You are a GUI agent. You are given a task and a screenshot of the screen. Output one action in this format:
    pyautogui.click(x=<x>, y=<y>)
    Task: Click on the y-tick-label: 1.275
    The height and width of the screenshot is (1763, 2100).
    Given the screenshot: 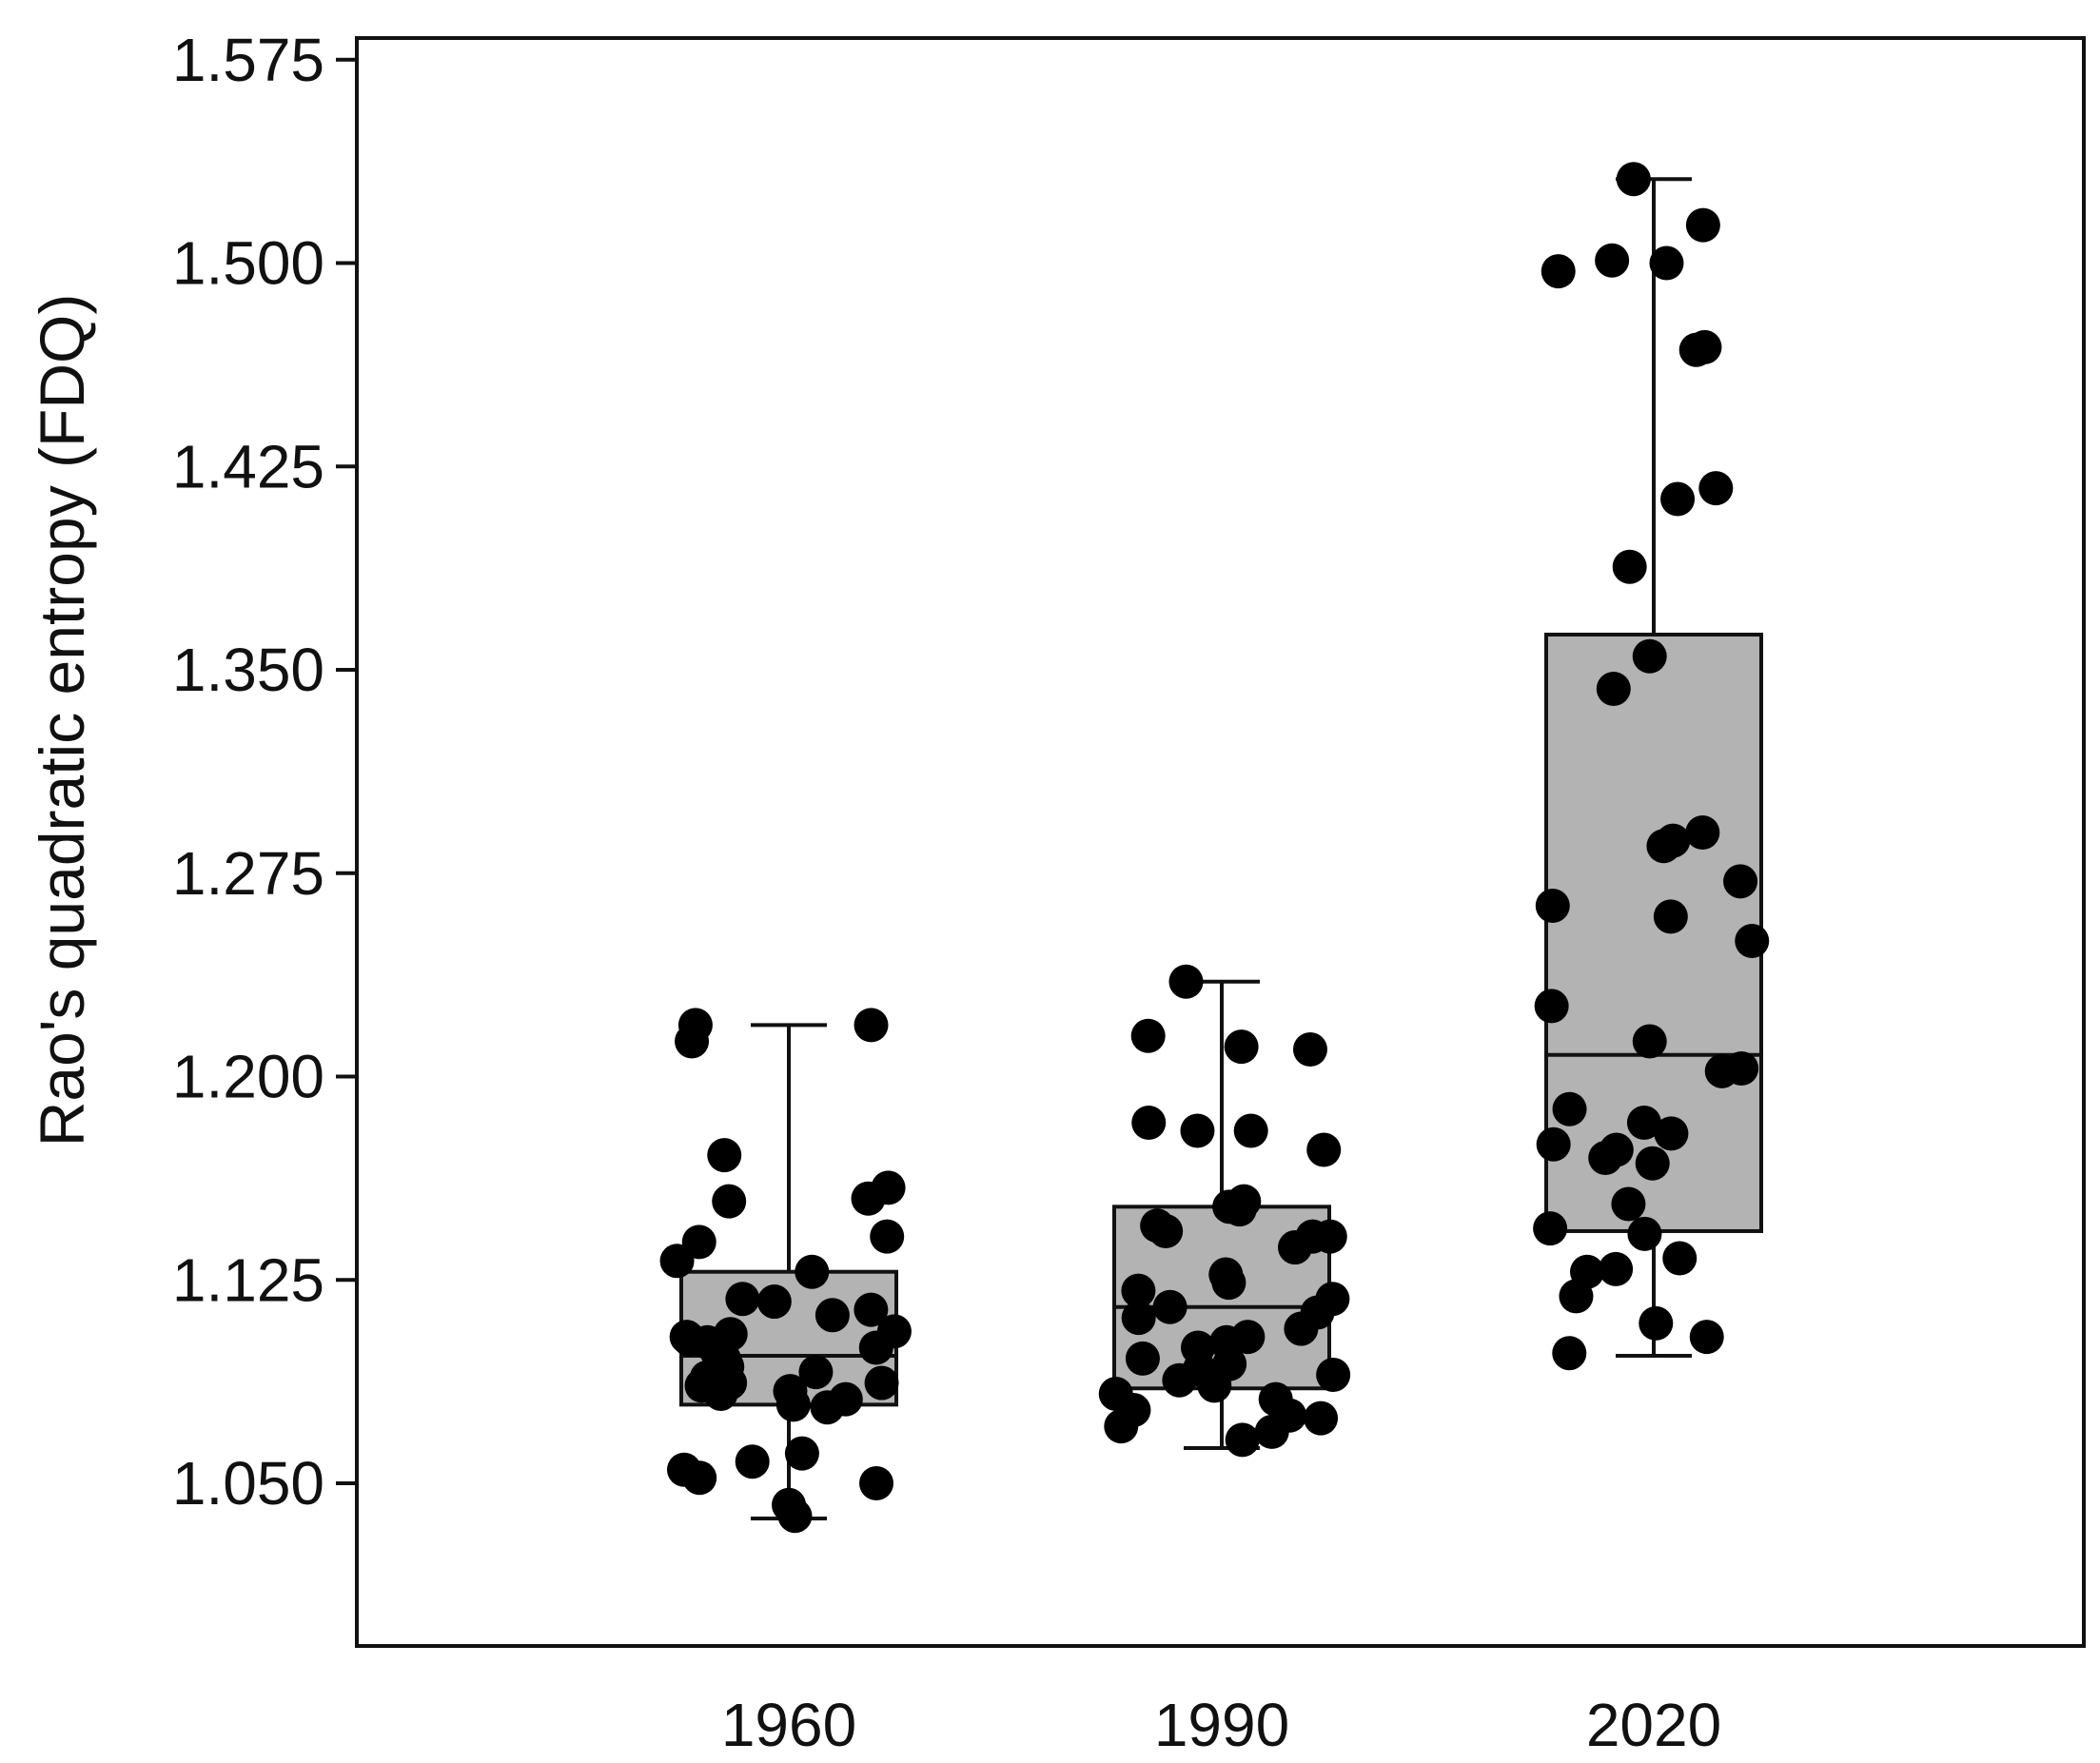 What is the action you would take?
    pyautogui.click(x=248, y=874)
    